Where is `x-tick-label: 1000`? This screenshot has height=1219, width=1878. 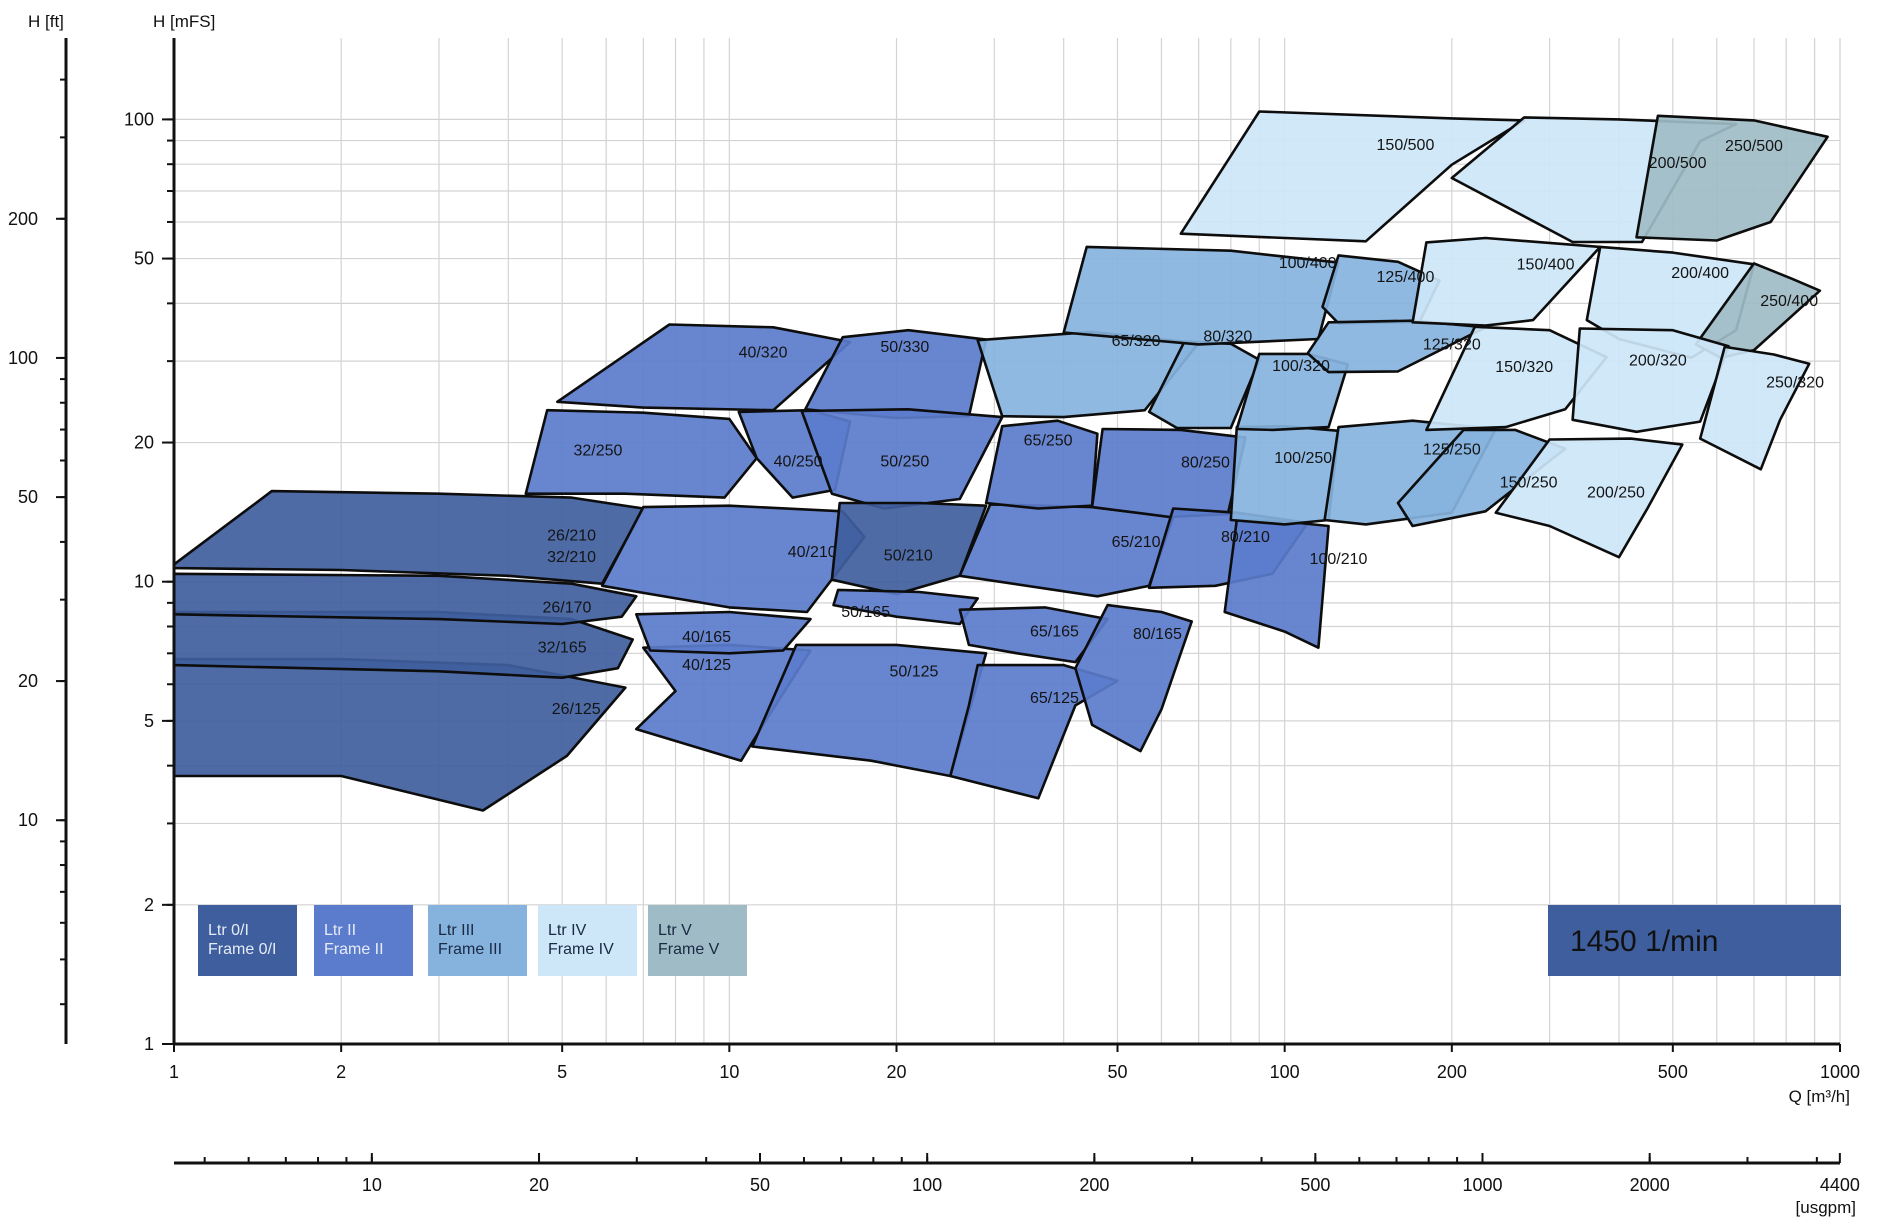
x-tick-label: 1000 is located at coordinates (1840, 1072).